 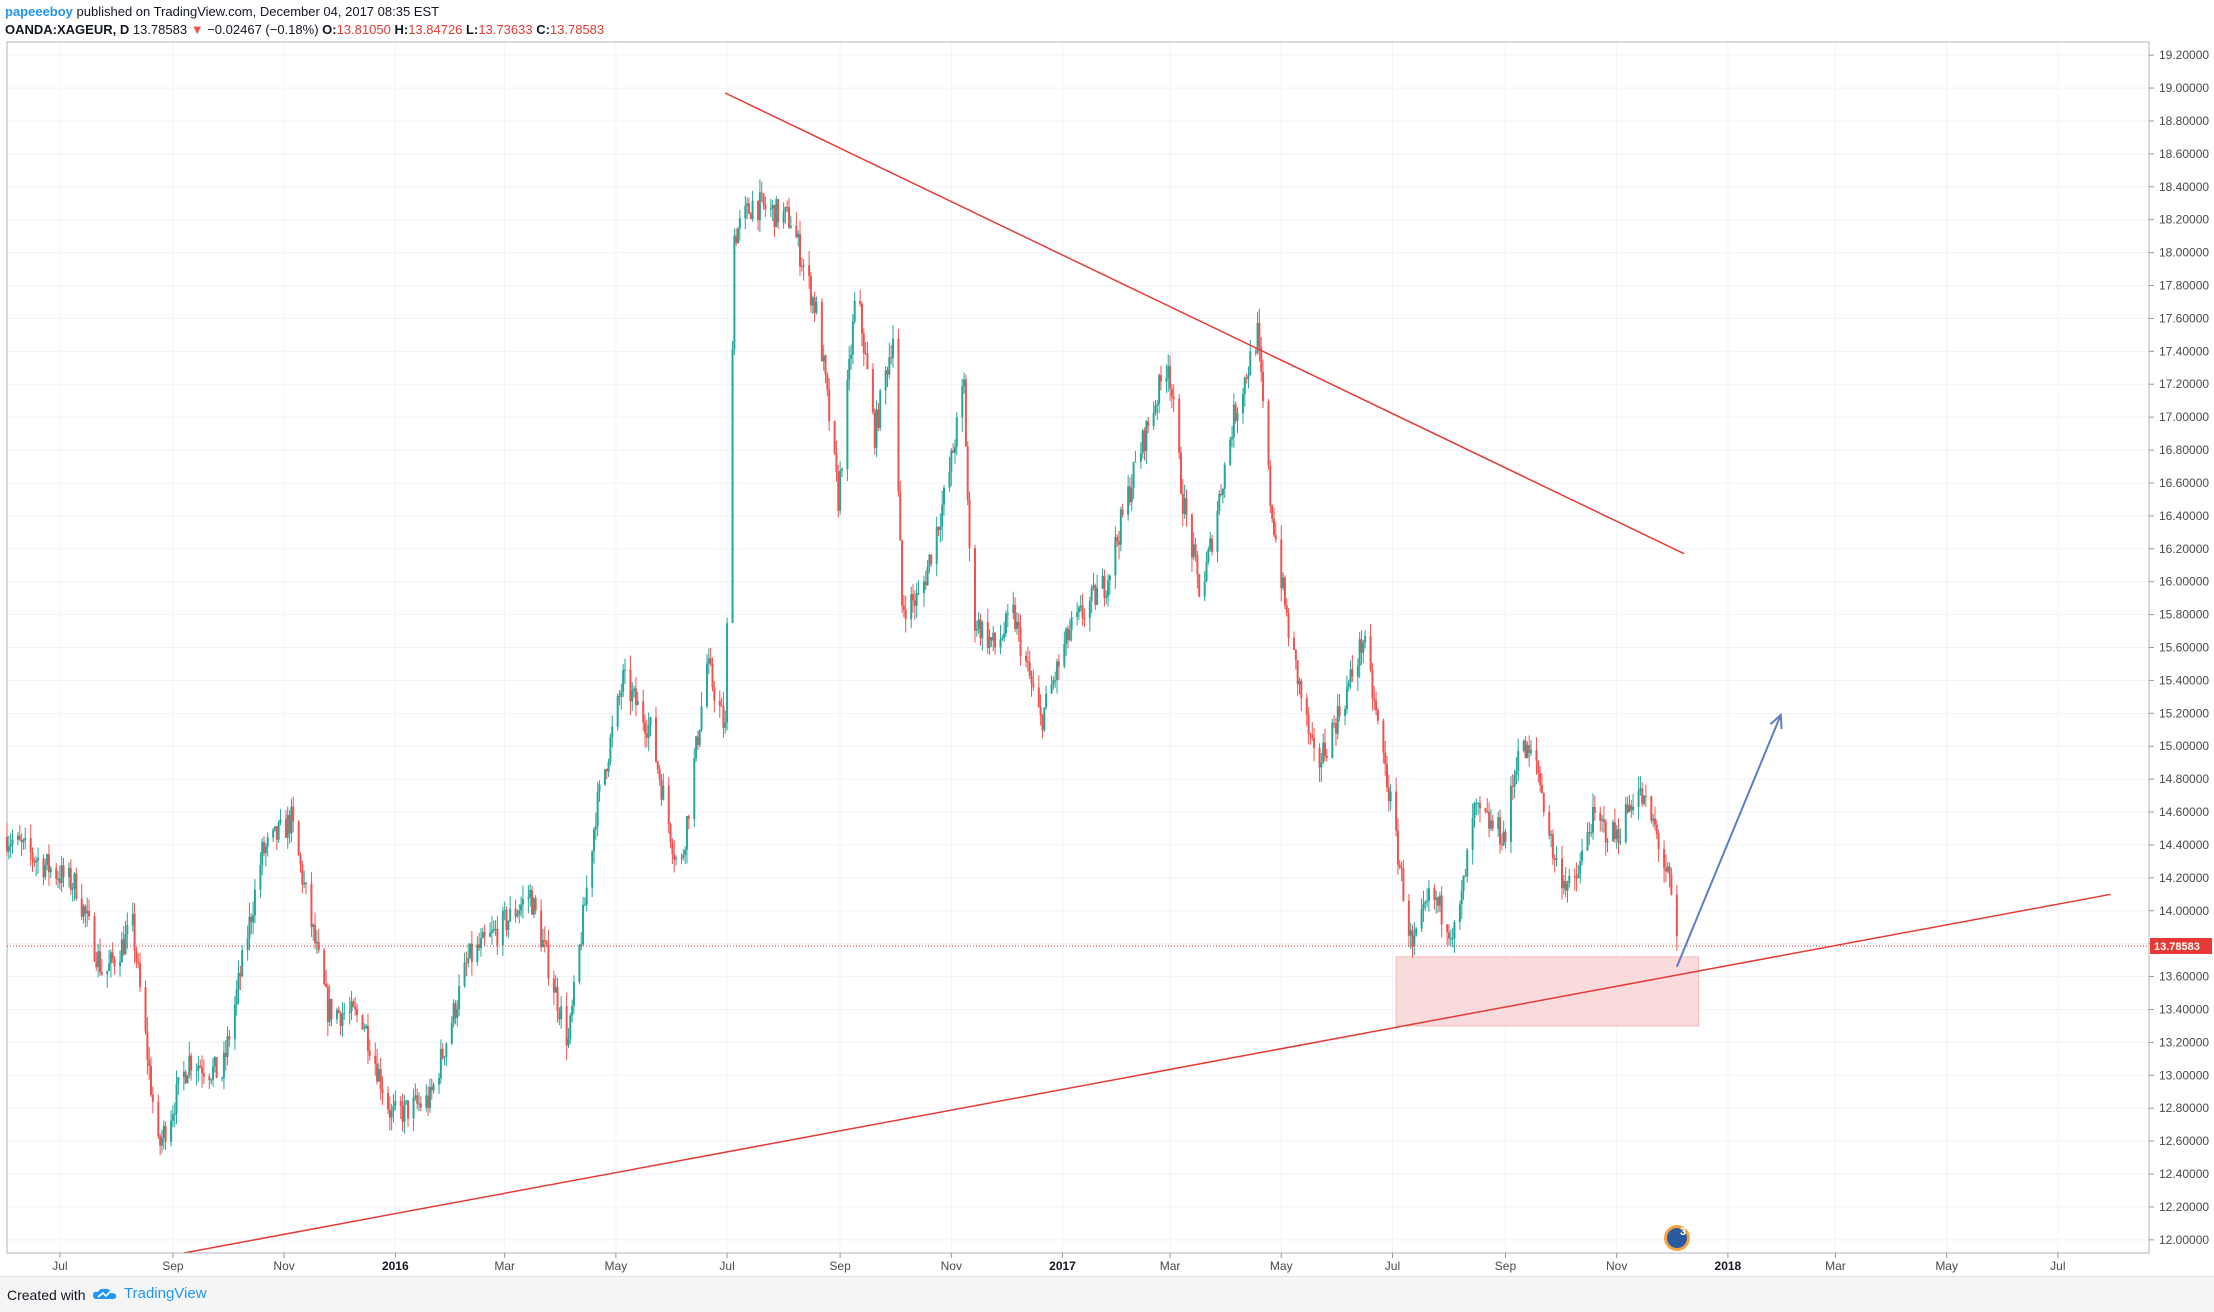 I want to click on projection-arrow-head, so click(x=1776, y=720).